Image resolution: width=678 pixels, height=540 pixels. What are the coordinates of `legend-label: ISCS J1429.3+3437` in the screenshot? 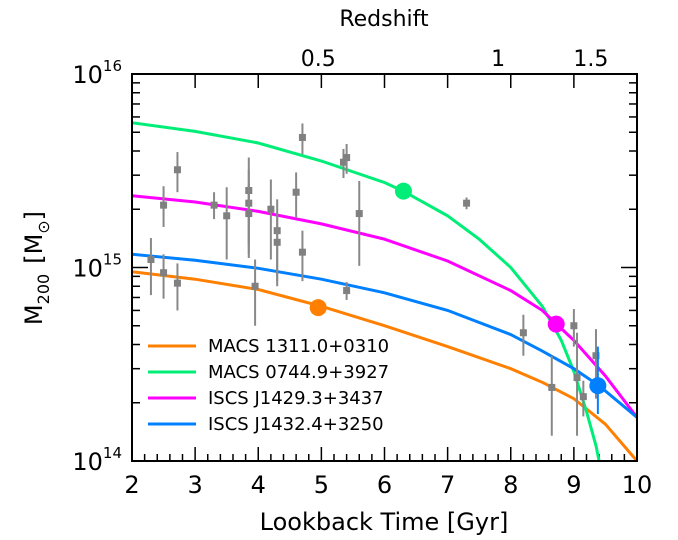 It's located at (296, 398).